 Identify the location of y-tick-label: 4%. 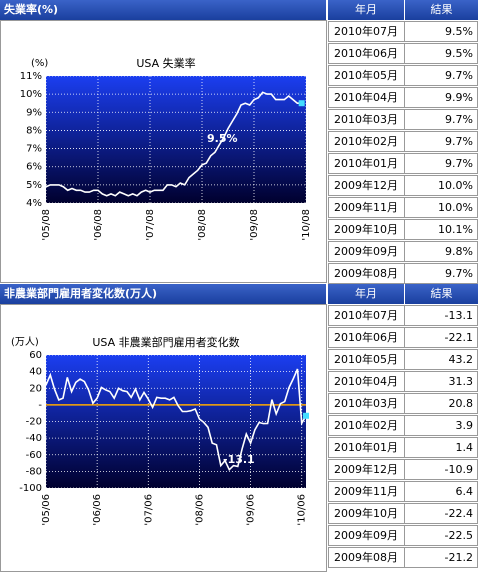
(34, 203).